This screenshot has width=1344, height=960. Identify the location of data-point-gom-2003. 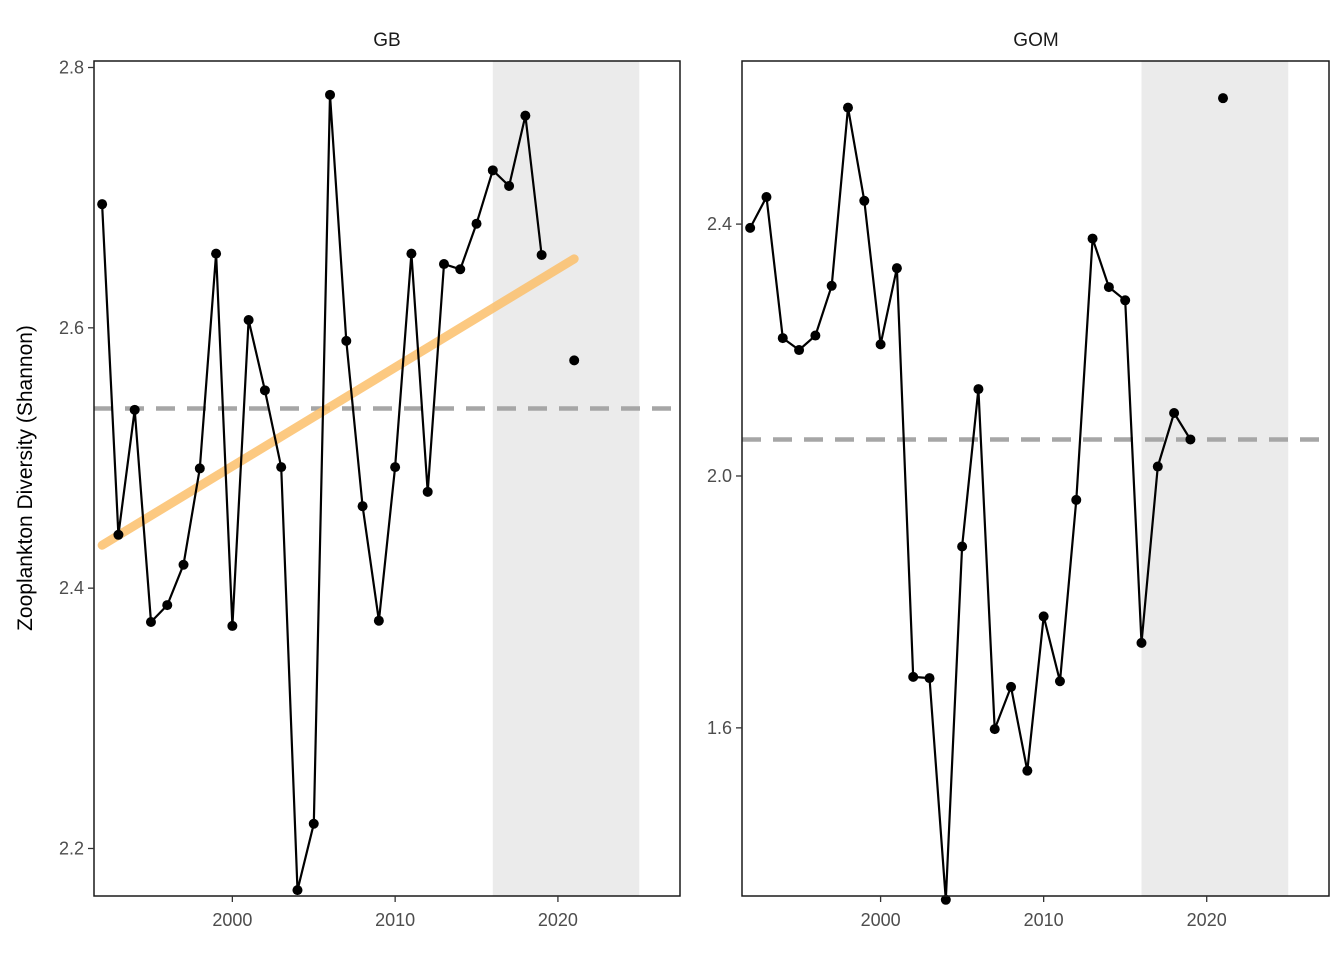
(929, 678).